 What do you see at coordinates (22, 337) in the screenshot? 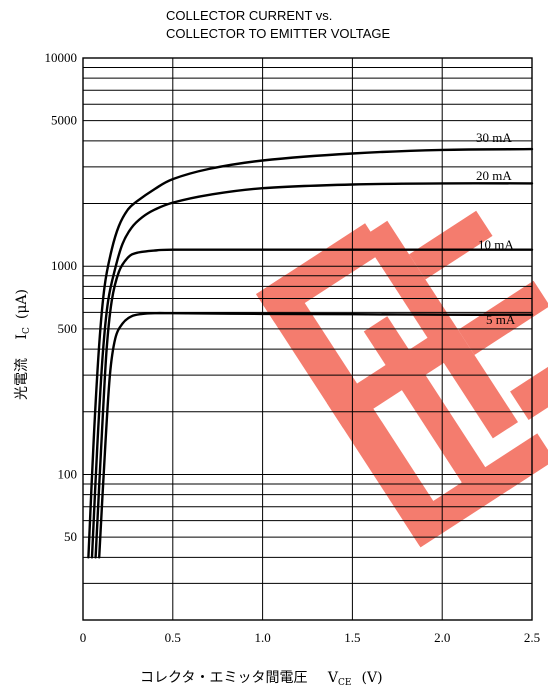
I see `y-axis-label-symbol: I` at bounding box center [22, 337].